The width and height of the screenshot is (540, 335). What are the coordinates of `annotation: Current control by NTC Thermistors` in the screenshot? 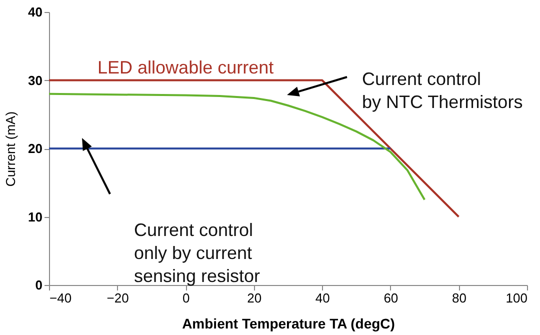 It's located at (442, 90).